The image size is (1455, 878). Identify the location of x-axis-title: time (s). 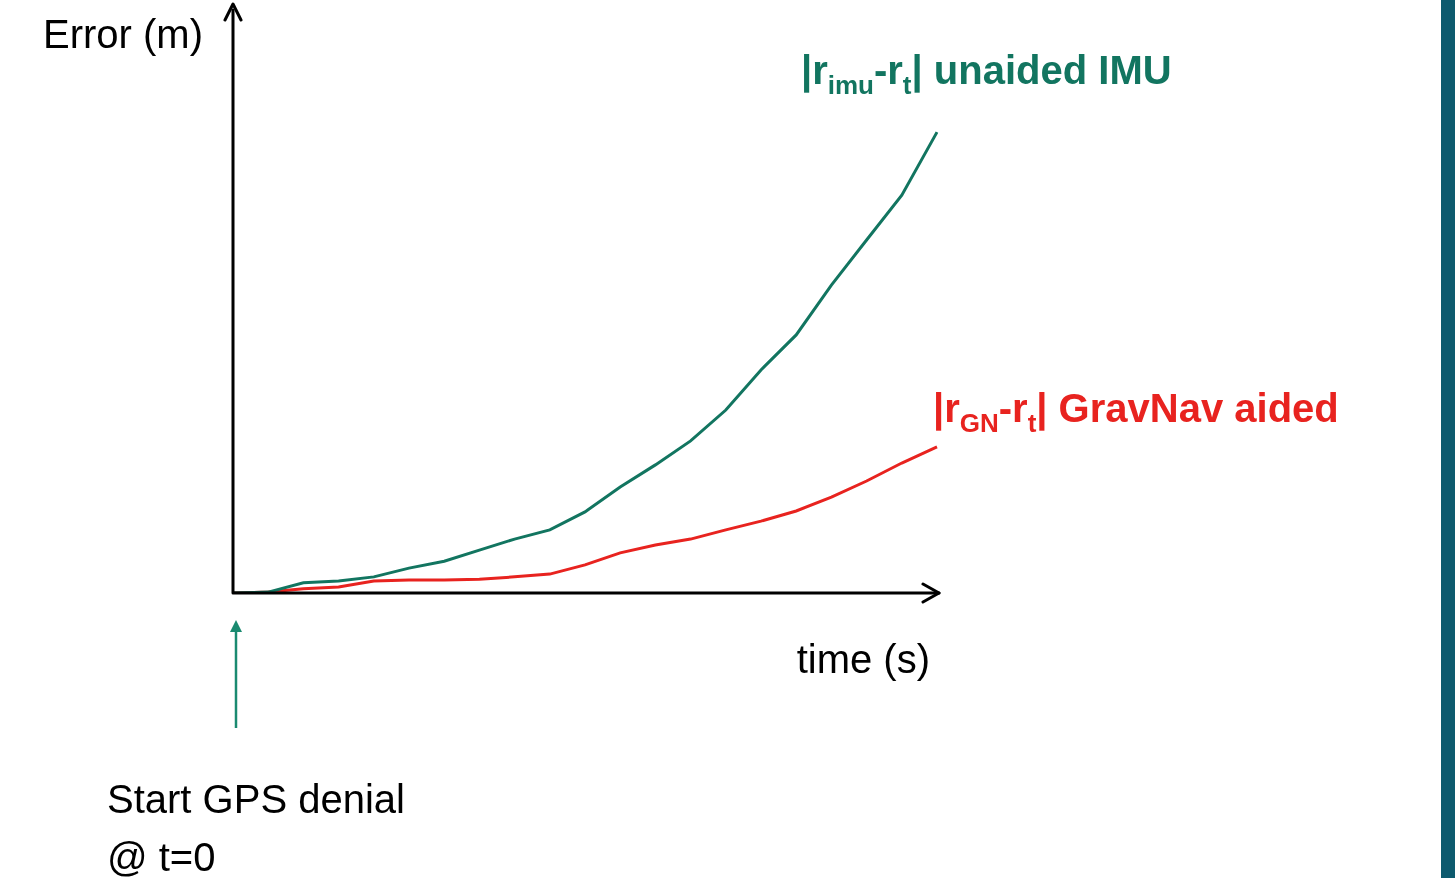
(863, 659).